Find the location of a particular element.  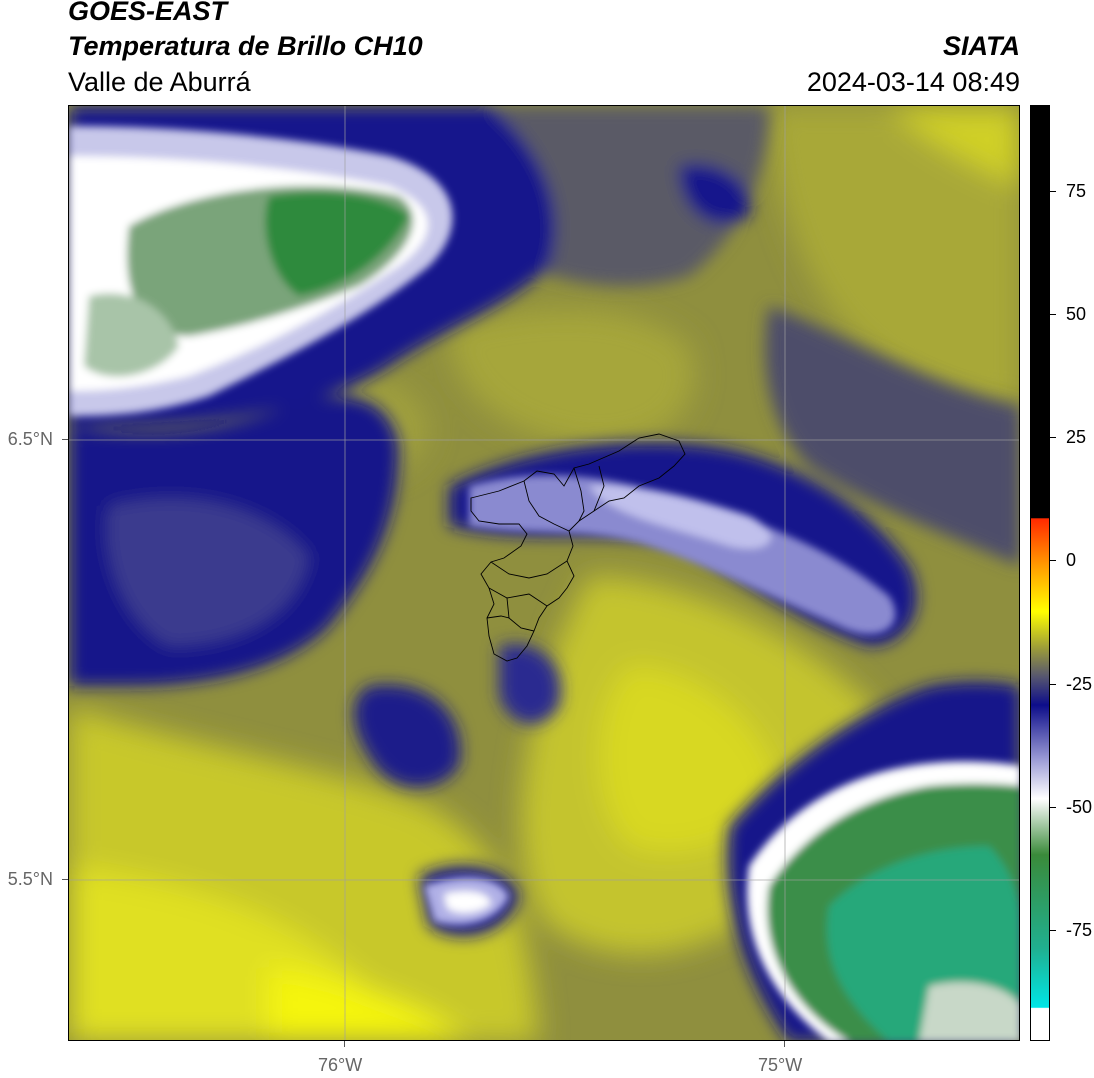

lat-label-6-5: 6.5°N is located at coordinates (30, 439).